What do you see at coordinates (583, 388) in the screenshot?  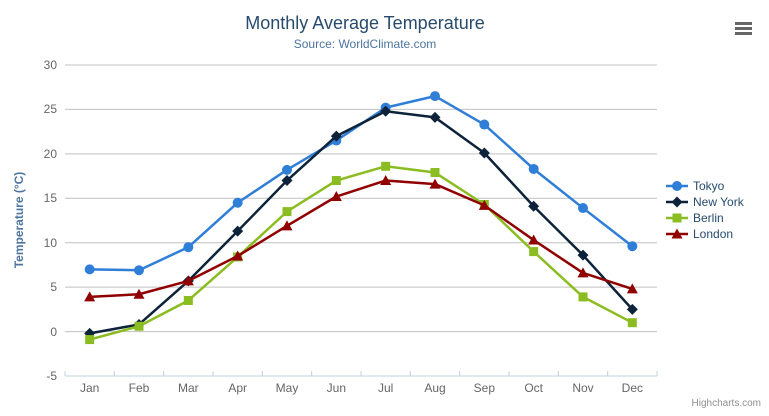 I see `x-axis-label: Nov` at bounding box center [583, 388].